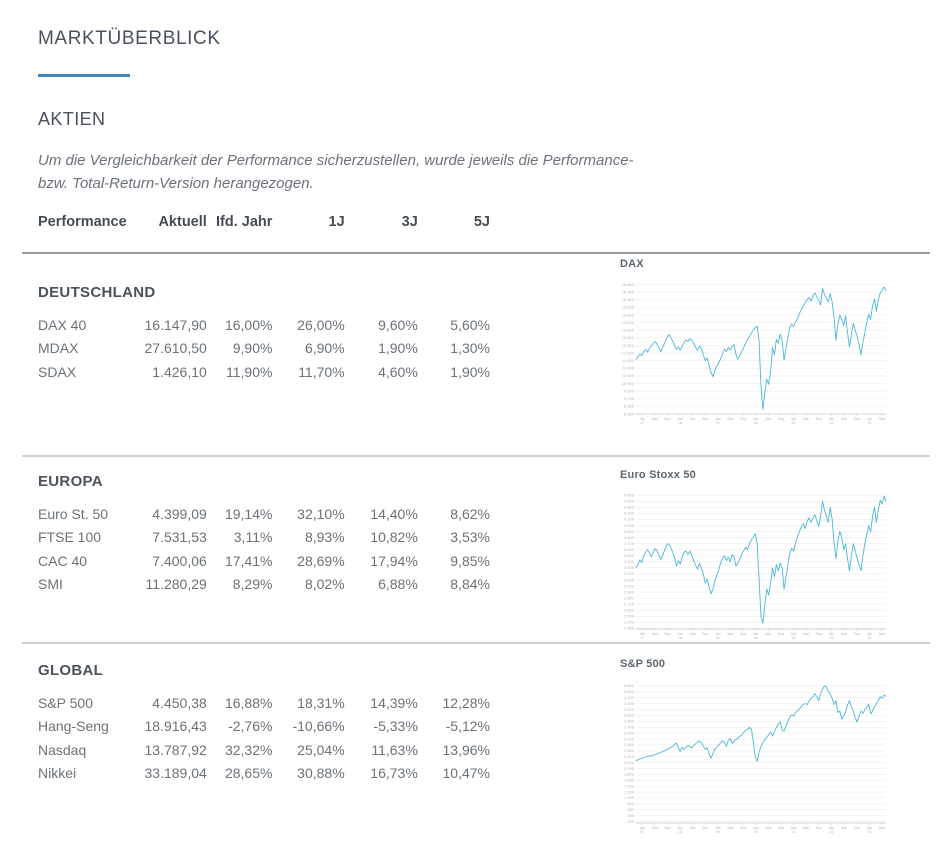 Image resolution: width=946 pixels, height=843 pixels. What do you see at coordinates (264, 585) in the screenshot?
I see `table-row: SMI 11.280,29 8,29% 8,02% 6,88% 8,84%` at bounding box center [264, 585].